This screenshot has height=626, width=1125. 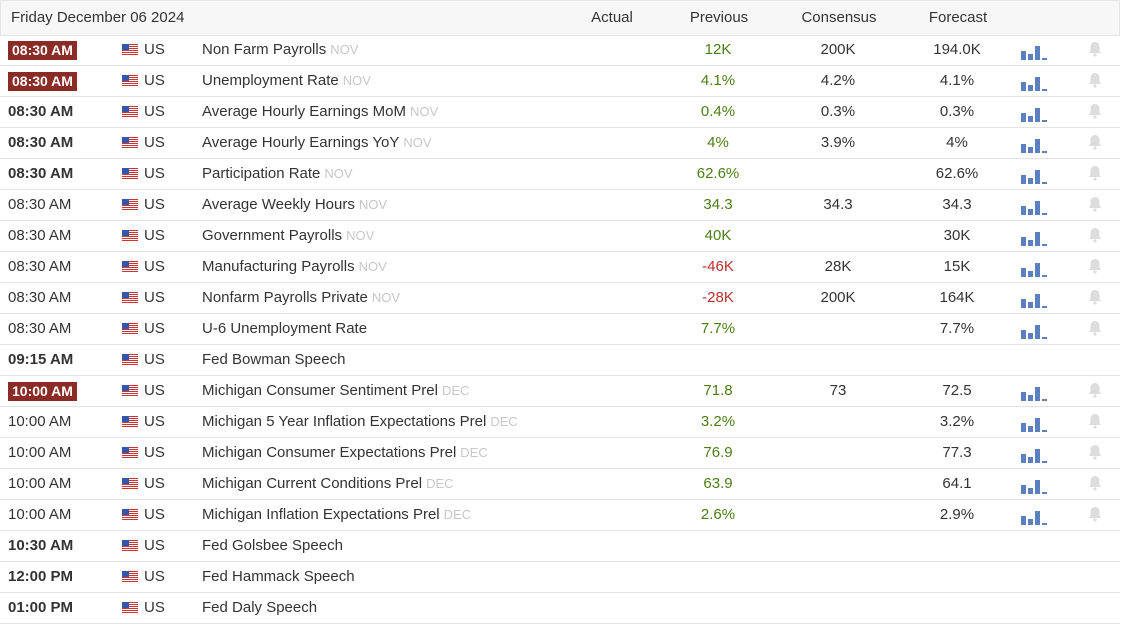 What do you see at coordinates (957, 173) in the screenshot?
I see `forecast-value: 62.6%` at bounding box center [957, 173].